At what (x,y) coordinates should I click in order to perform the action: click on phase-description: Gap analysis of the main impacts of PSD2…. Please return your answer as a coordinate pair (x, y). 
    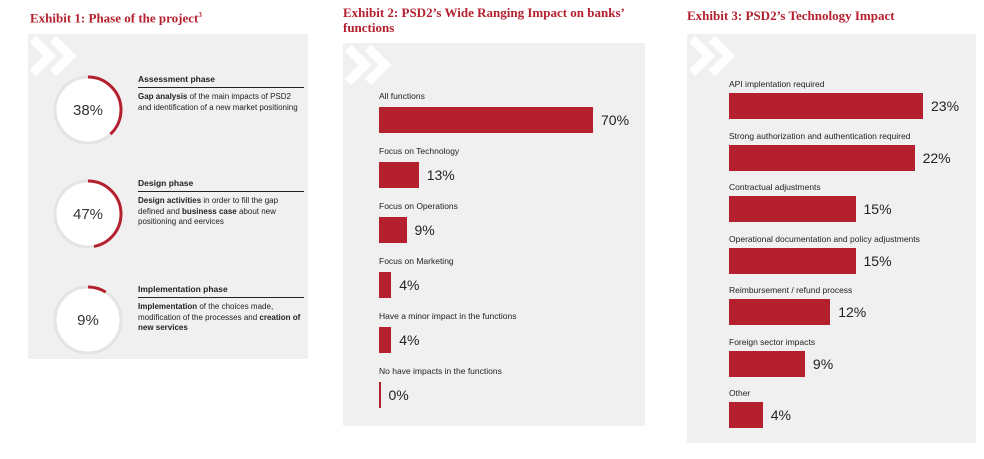
    Looking at the image, I should click on (218, 102).